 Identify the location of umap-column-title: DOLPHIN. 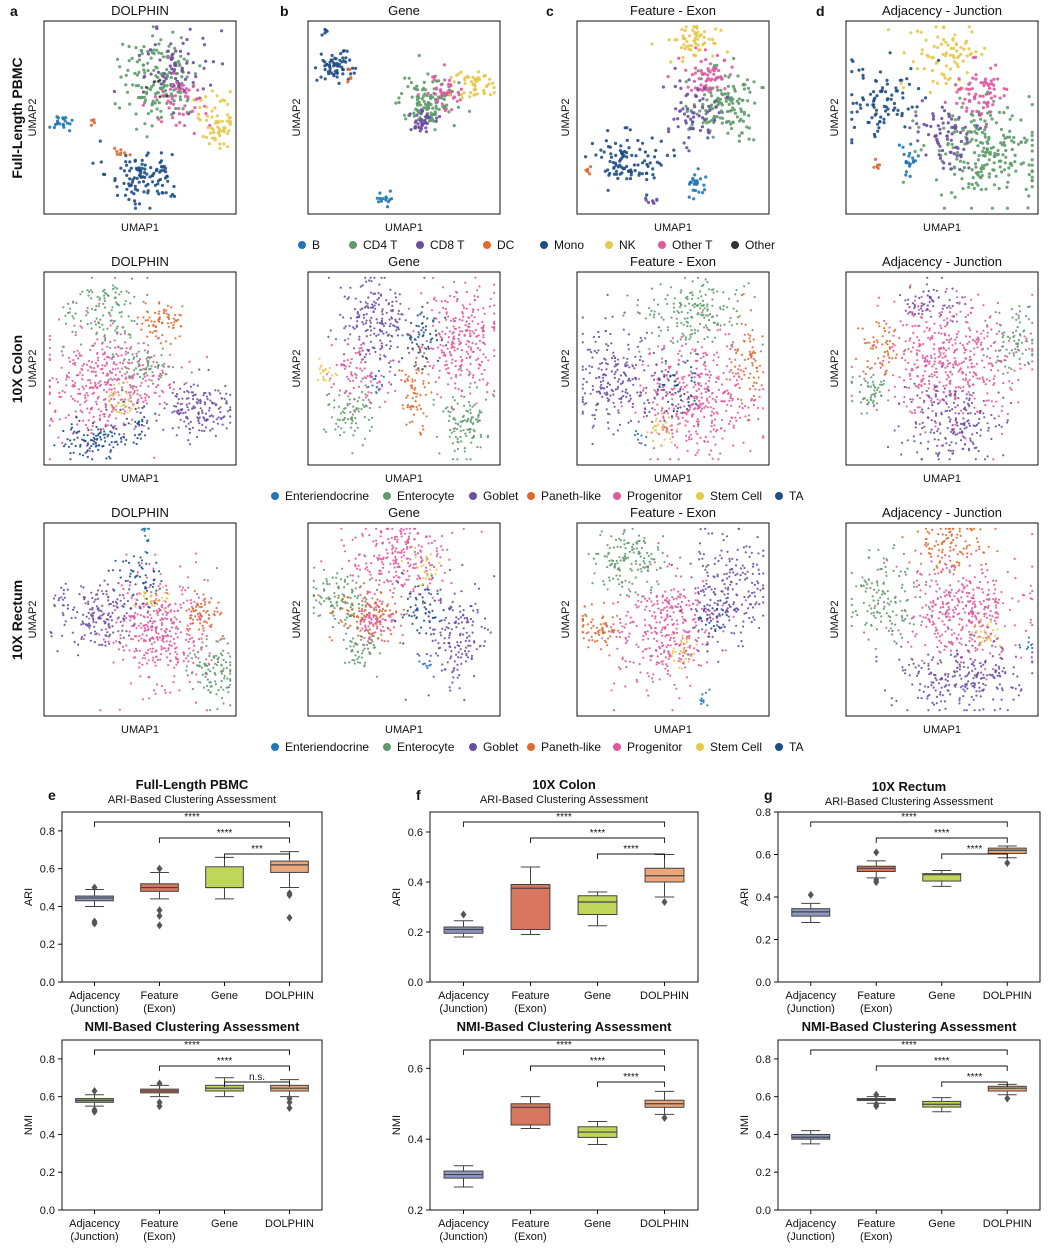
(140, 261).